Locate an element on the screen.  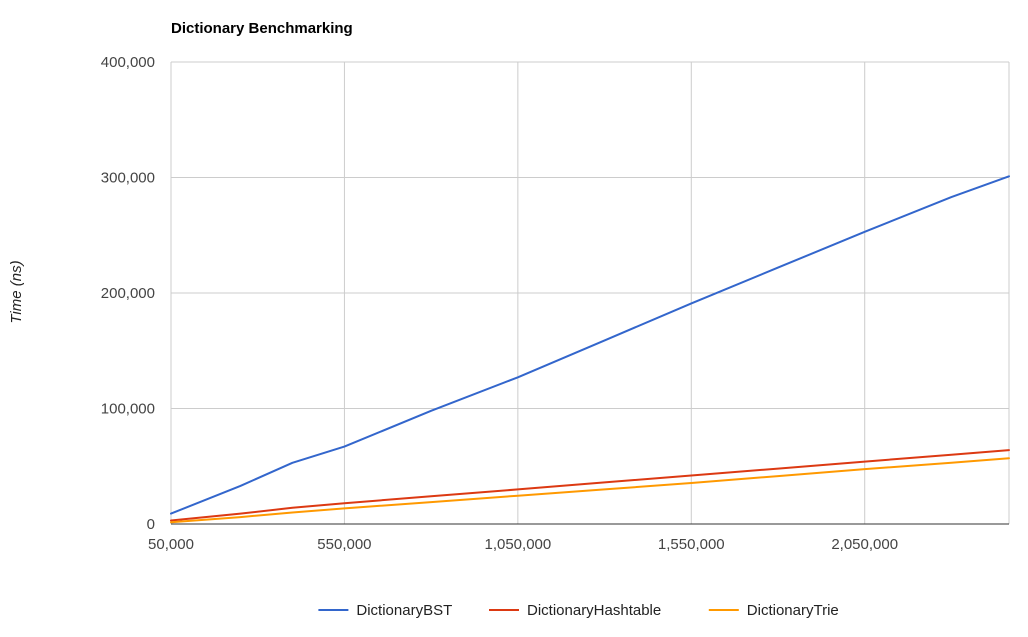
x-tick-label: 1,550,000 is located at coordinates (691, 544).